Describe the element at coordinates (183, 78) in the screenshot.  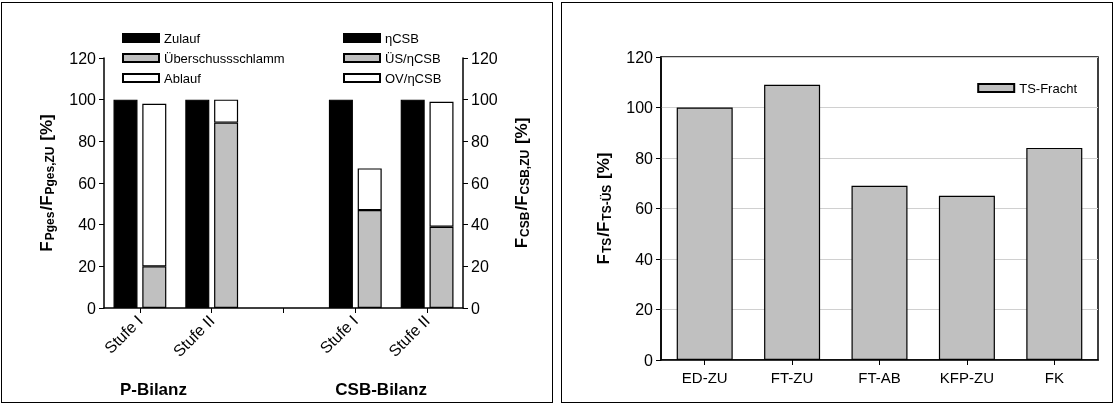
I see `legend-label: Ablauf` at that location.